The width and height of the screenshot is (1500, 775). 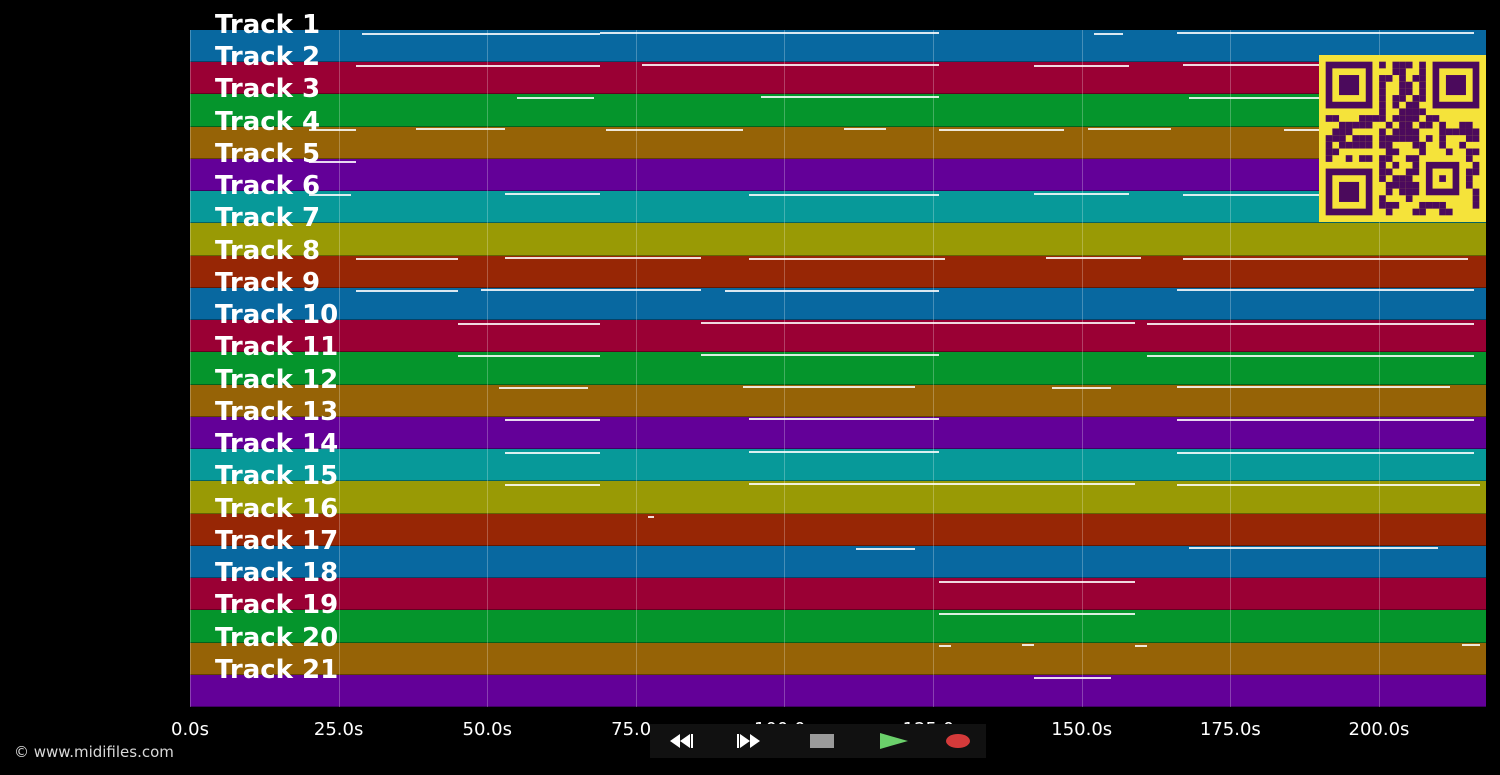 I want to click on track-label: Track 12, so click(x=277, y=379).